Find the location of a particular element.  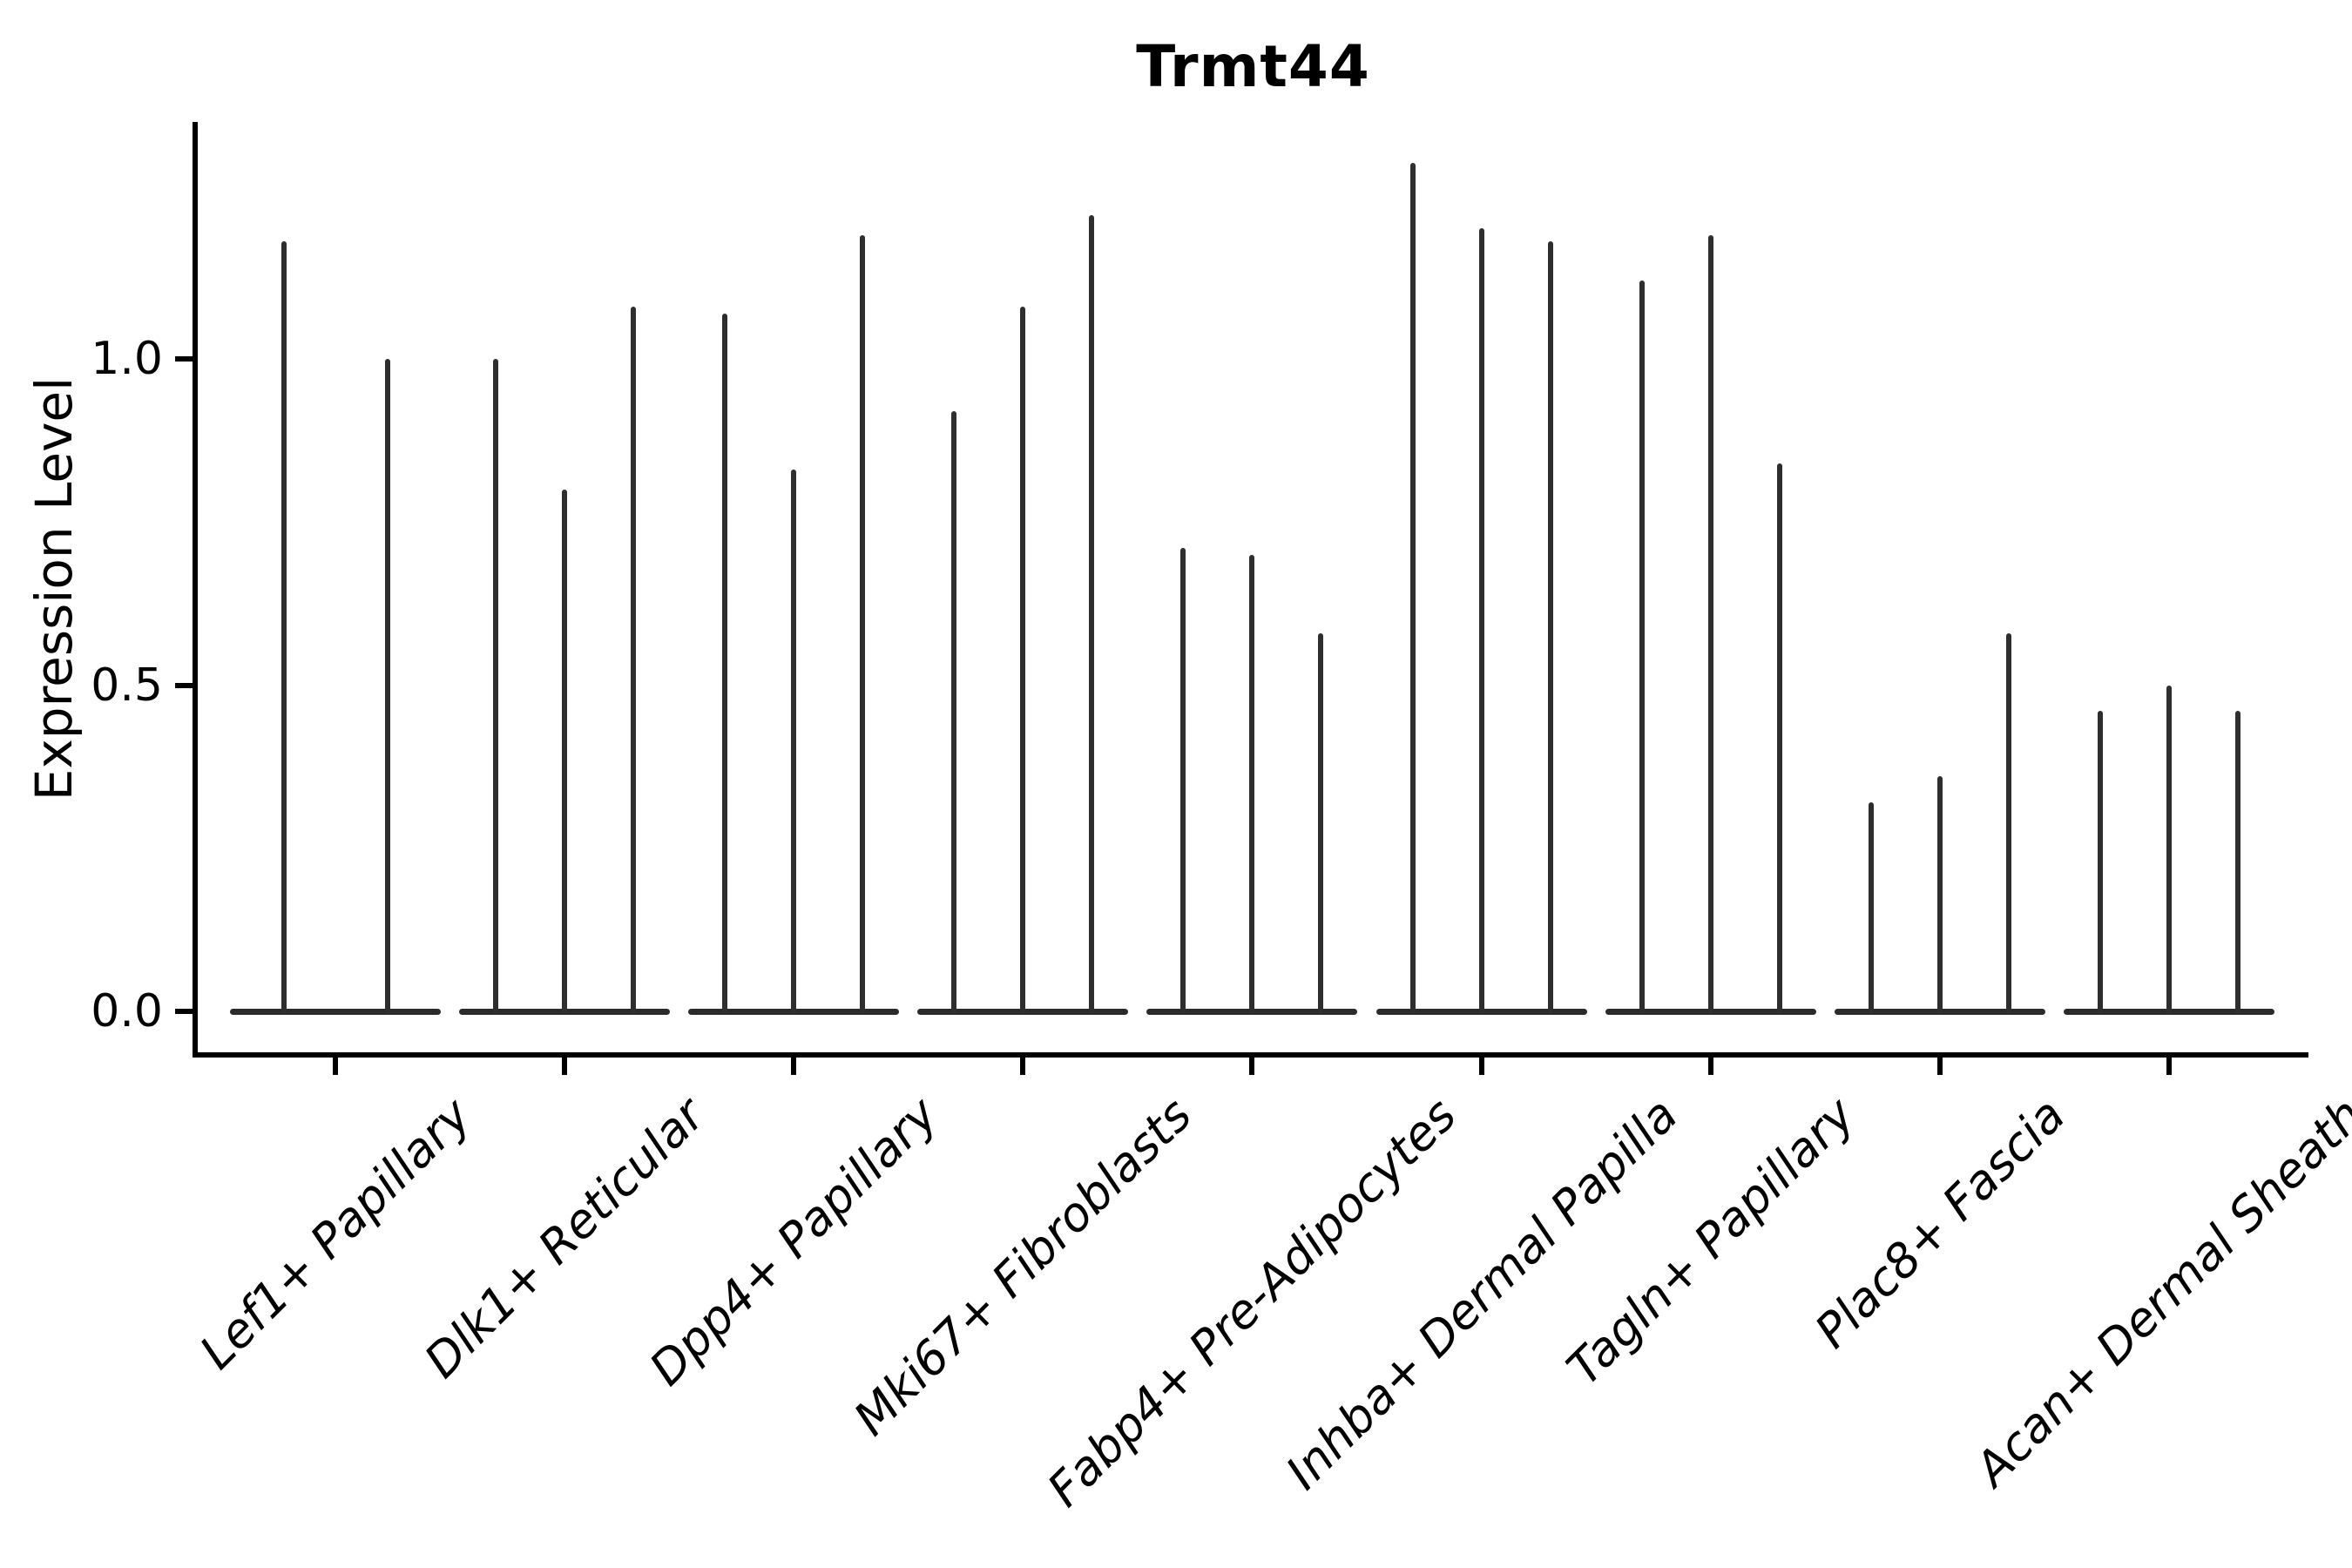

y-axis-label: Expression Level is located at coordinates (54, 588).